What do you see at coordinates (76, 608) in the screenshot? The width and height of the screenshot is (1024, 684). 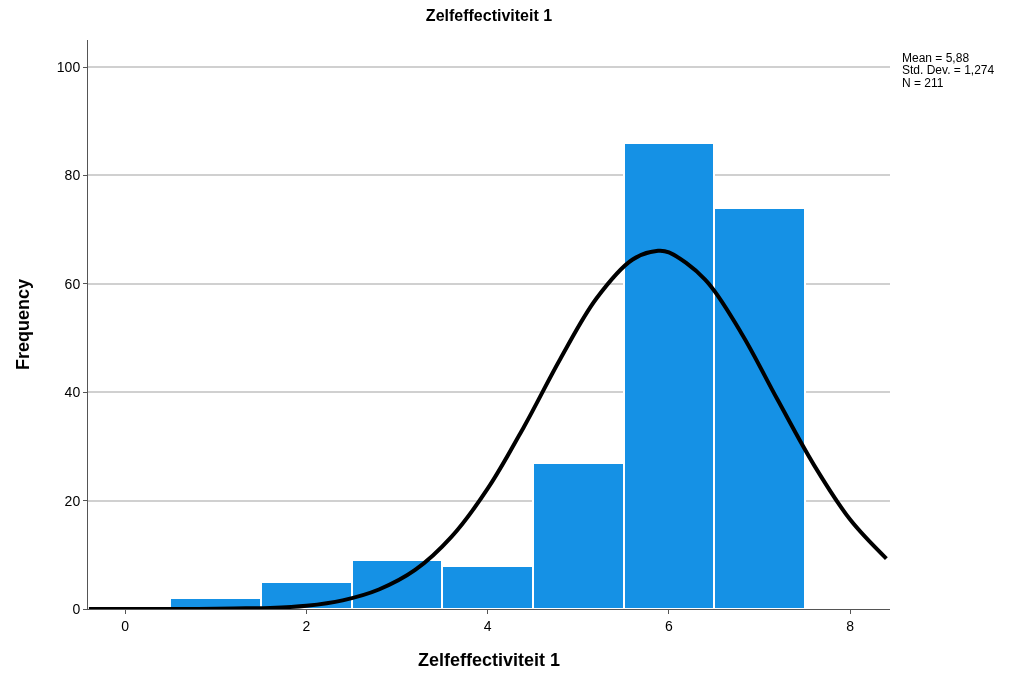 I see `y-tick-label: 0` at bounding box center [76, 608].